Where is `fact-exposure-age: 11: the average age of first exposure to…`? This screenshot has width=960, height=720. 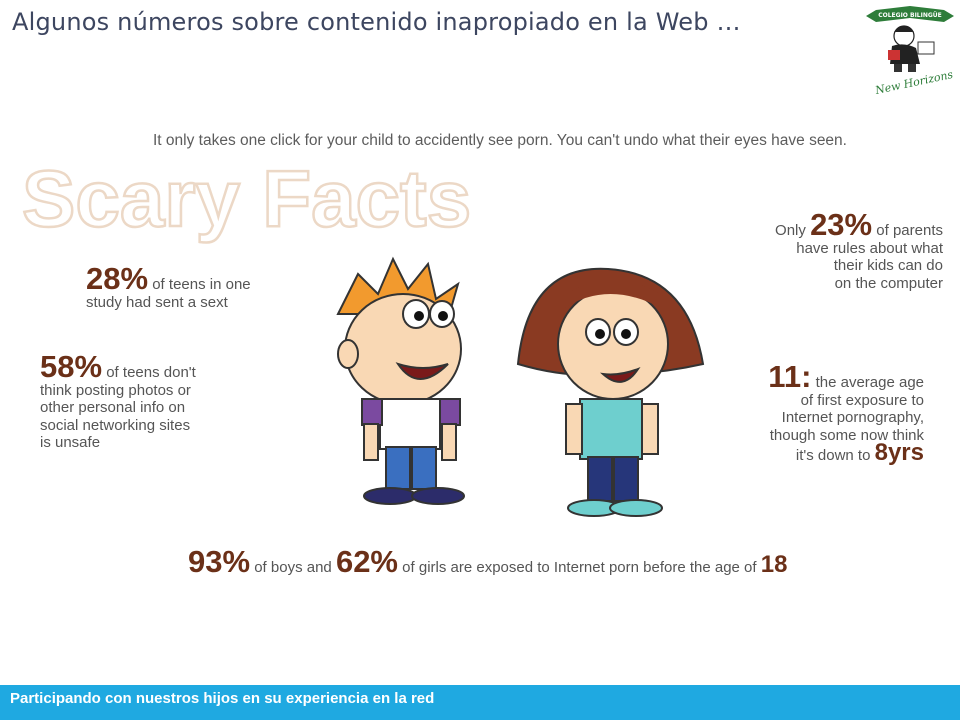 fact-exposure-age: 11: the average age of first exposure to… is located at coordinates (846, 412).